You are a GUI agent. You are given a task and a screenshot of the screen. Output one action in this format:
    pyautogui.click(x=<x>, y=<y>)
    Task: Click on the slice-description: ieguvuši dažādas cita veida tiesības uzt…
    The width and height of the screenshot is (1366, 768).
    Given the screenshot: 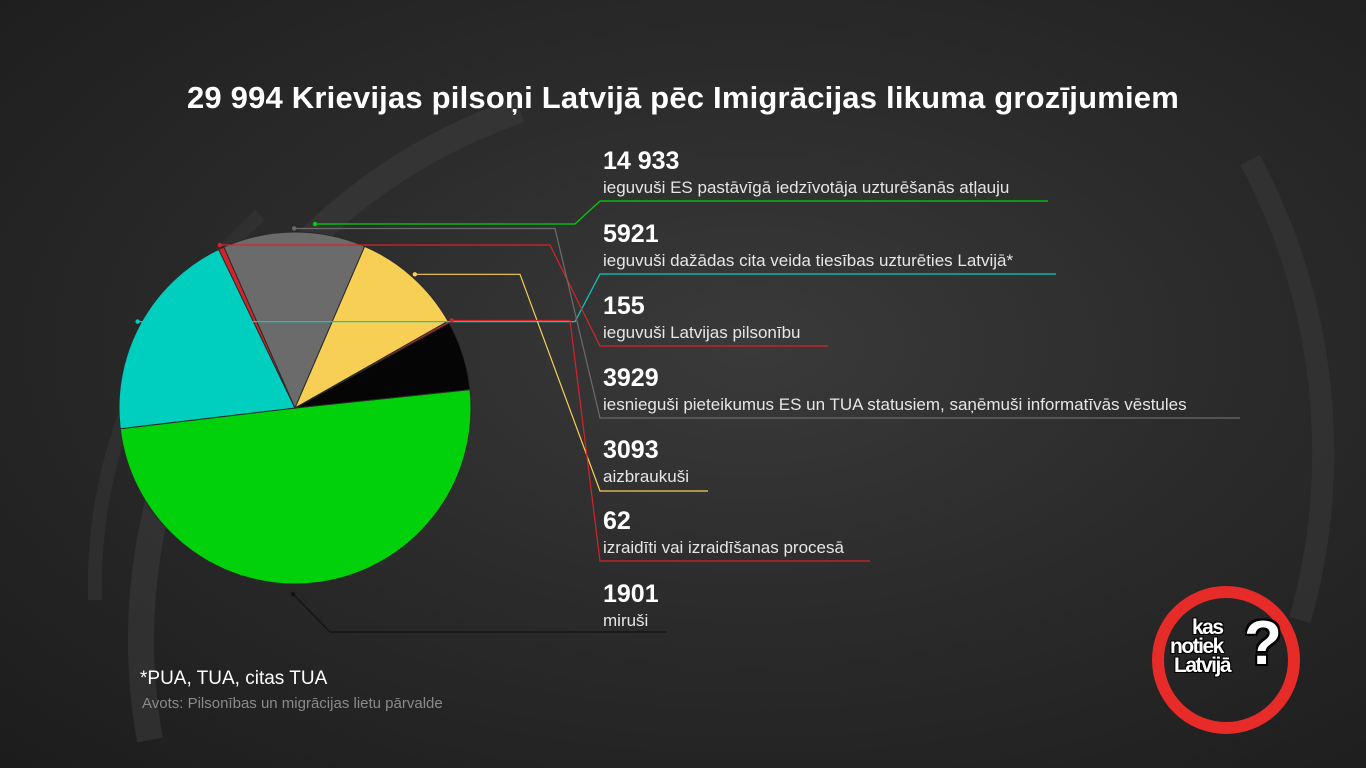 What is the action you would take?
    pyautogui.click(x=808, y=260)
    